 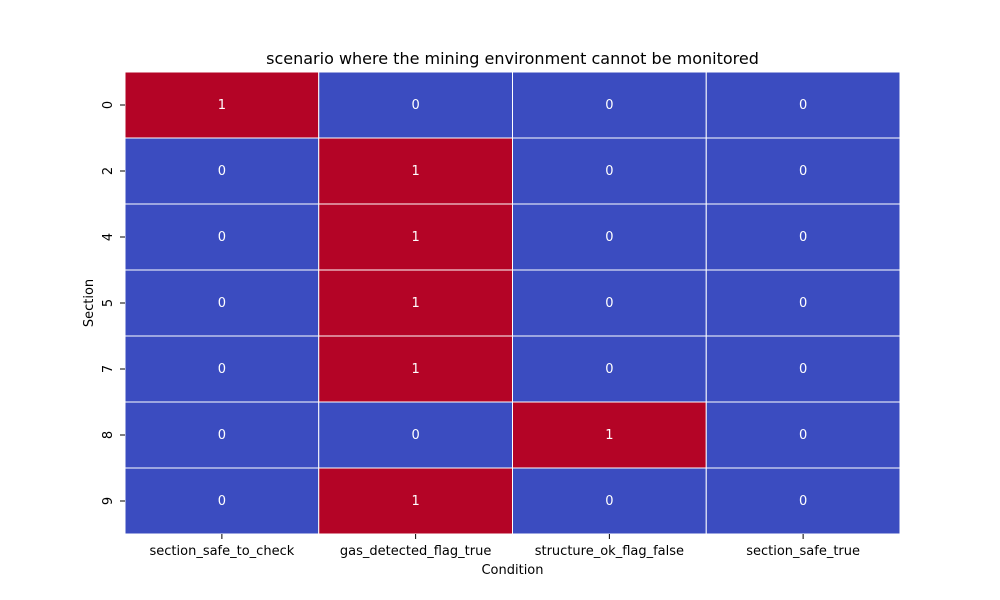 What do you see at coordinates (89, 303) in the screenshot?
I see `y-axis-label: Section` at bounding box center [89, 303].